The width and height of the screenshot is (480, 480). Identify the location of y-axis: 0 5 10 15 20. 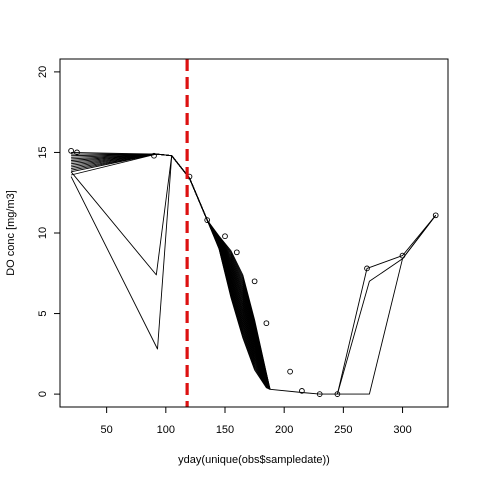
(48, 231).